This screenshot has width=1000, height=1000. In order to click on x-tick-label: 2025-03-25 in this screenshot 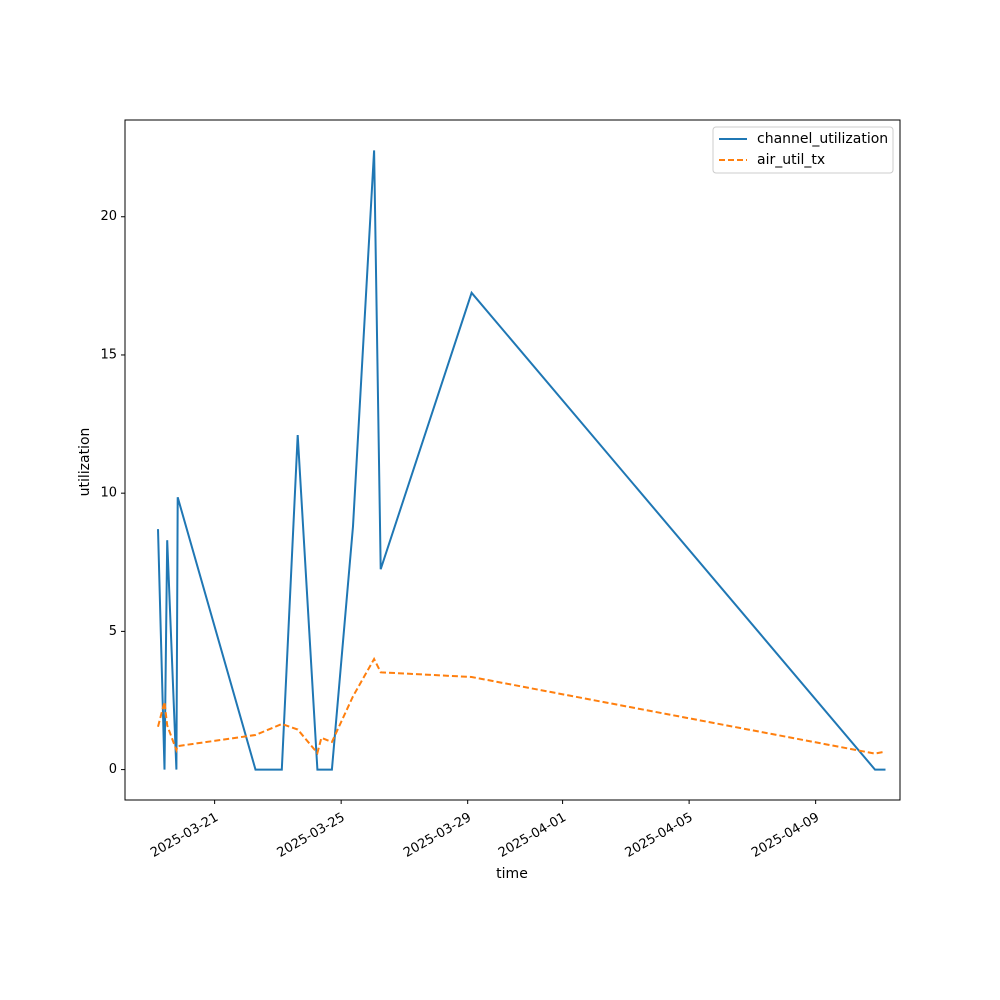, I will do `click(311, 835)`.